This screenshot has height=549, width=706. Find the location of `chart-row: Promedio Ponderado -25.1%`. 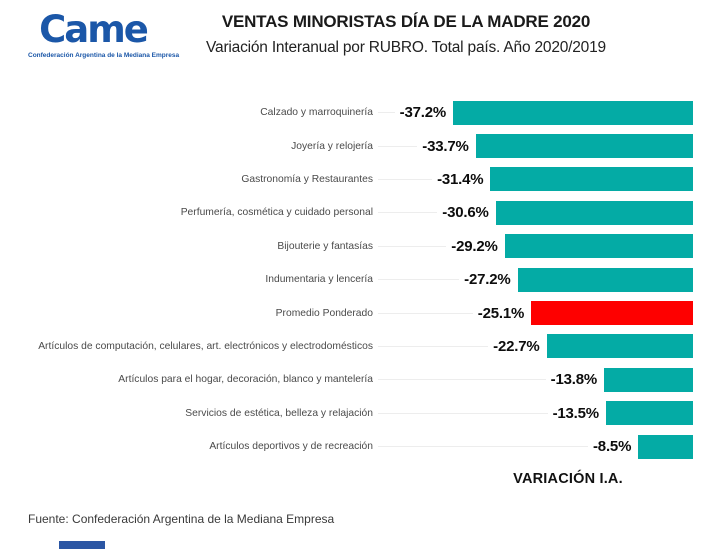

chart-row: Promedio Ponderado -25.1% is located at coordinates (353, 312).